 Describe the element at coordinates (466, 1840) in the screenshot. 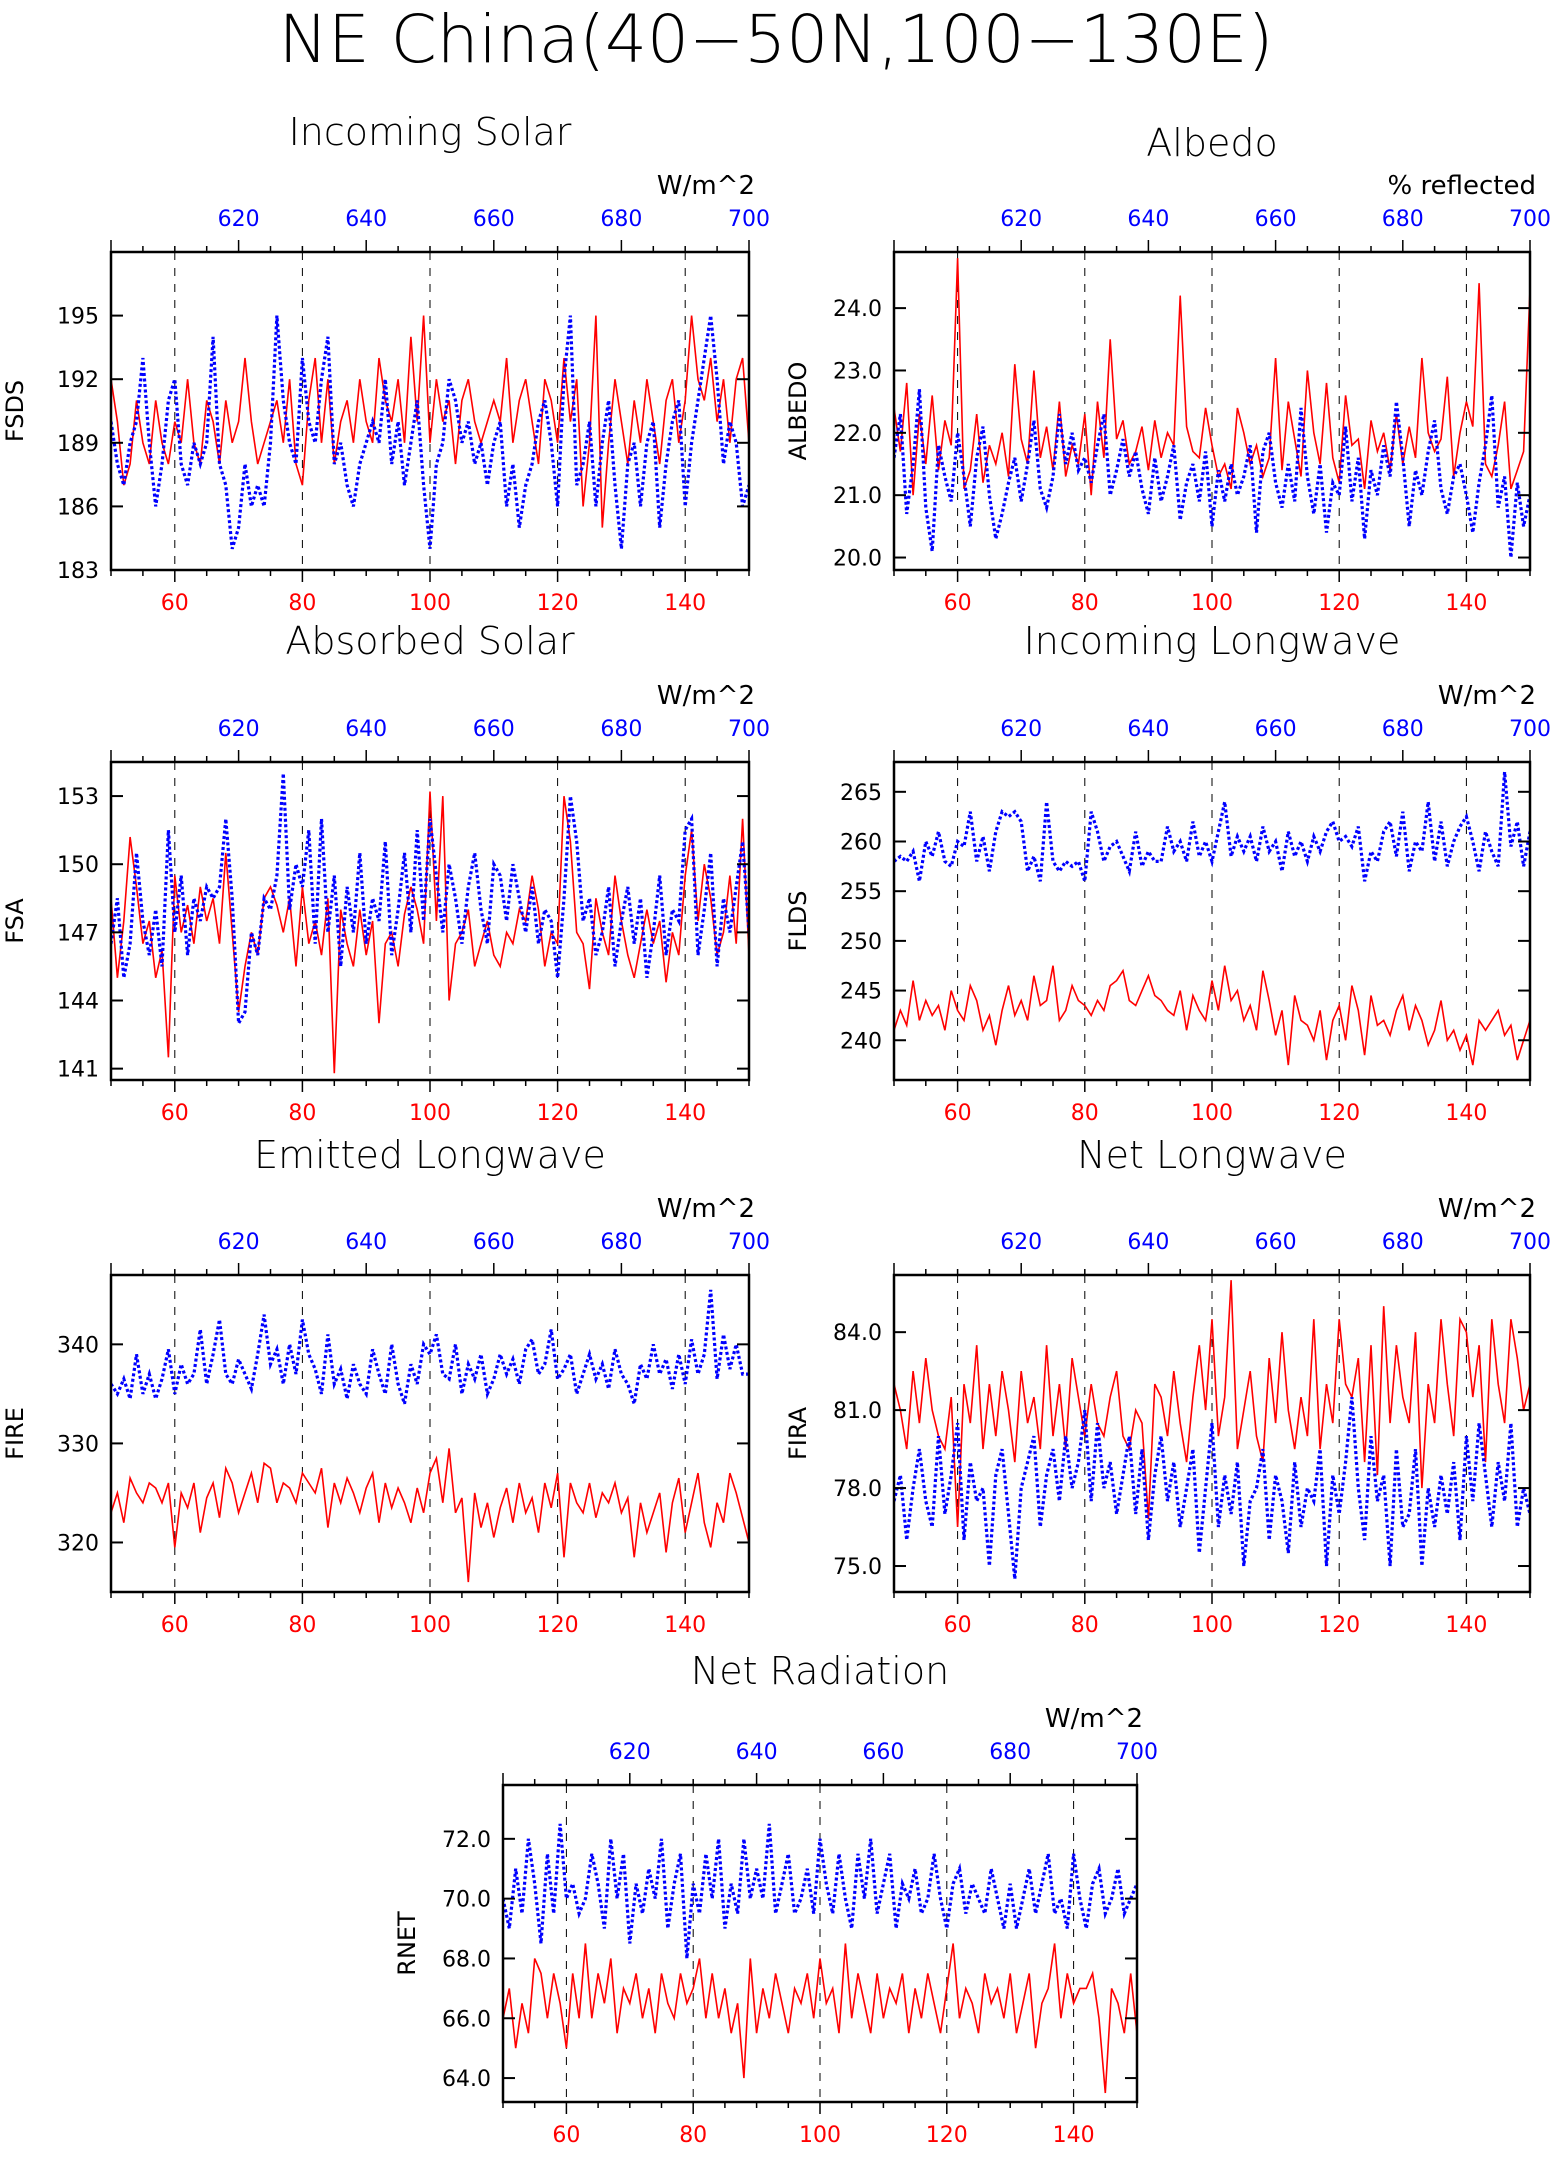

I see `y-tick-label: 72.0` at that location.